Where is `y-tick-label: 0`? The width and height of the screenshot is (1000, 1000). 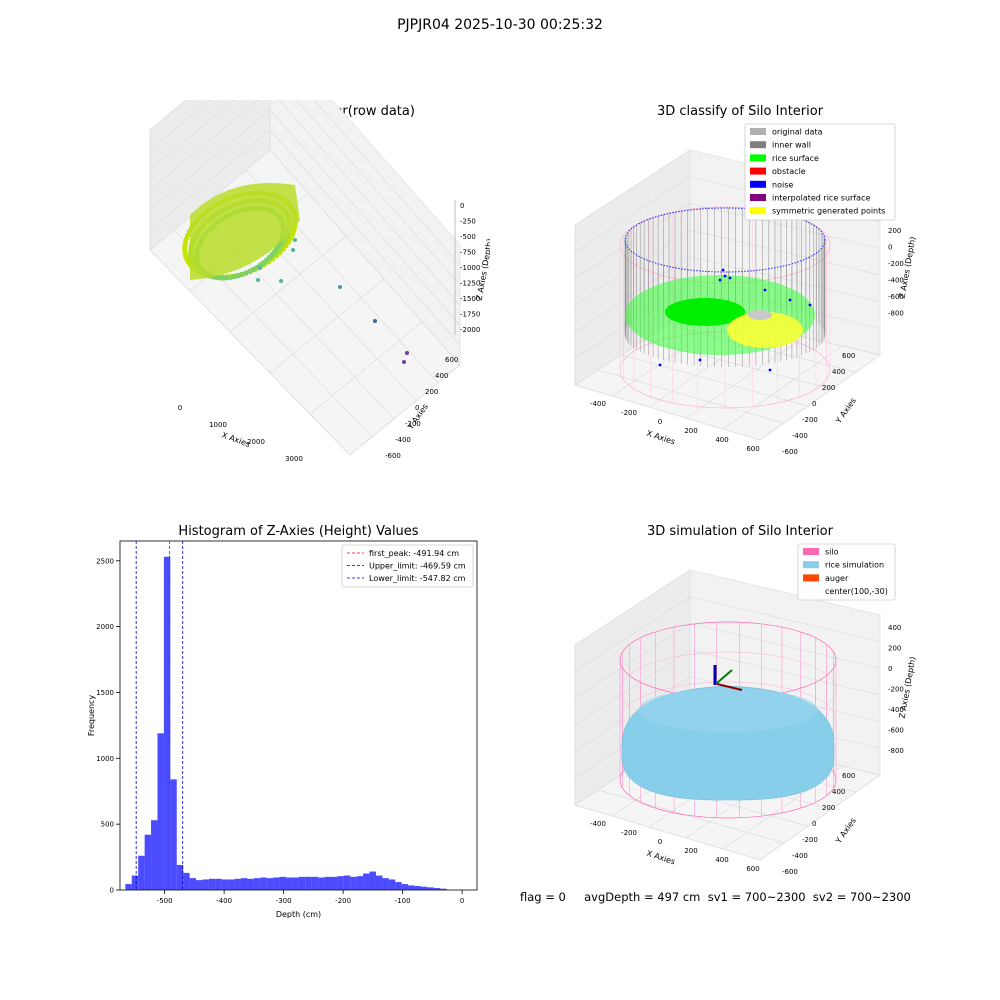 y-tick-label: 0 is located at coordinates (814, 824).